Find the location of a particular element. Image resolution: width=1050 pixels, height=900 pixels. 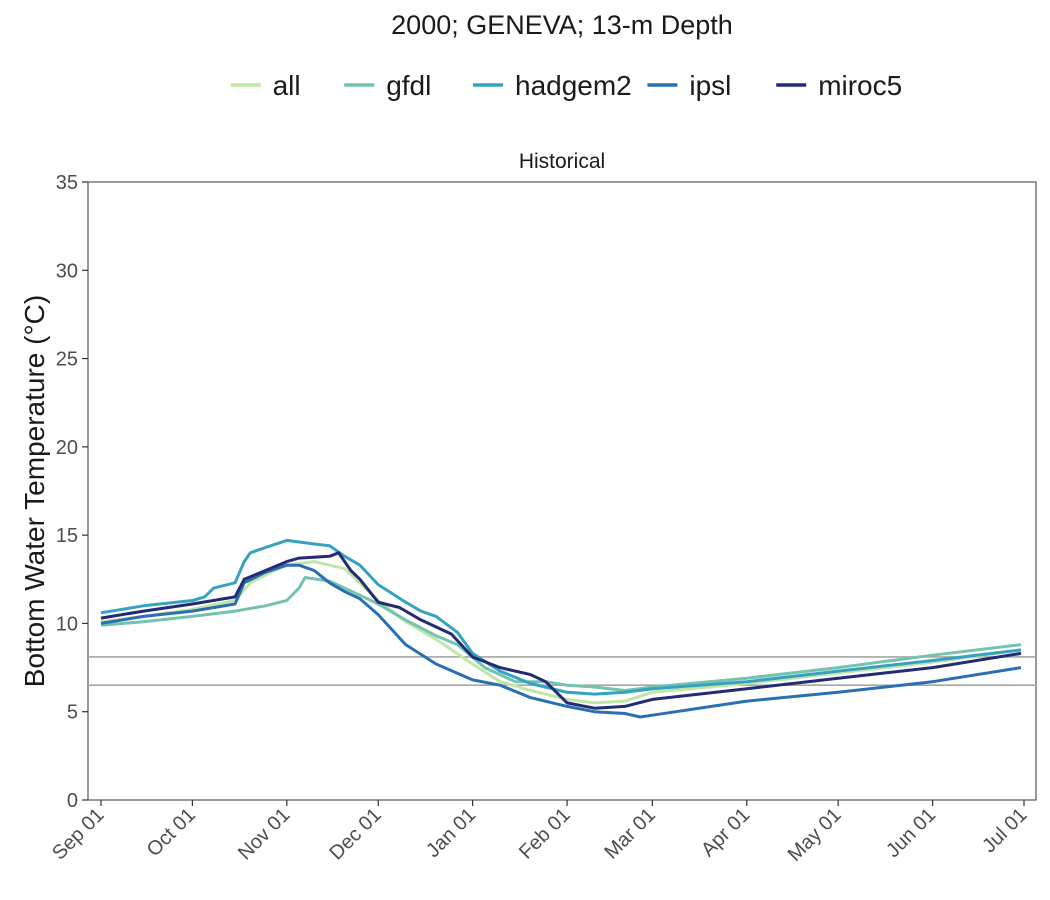

x-tick-label: Jan 01 is located at coordinates (451, 833).